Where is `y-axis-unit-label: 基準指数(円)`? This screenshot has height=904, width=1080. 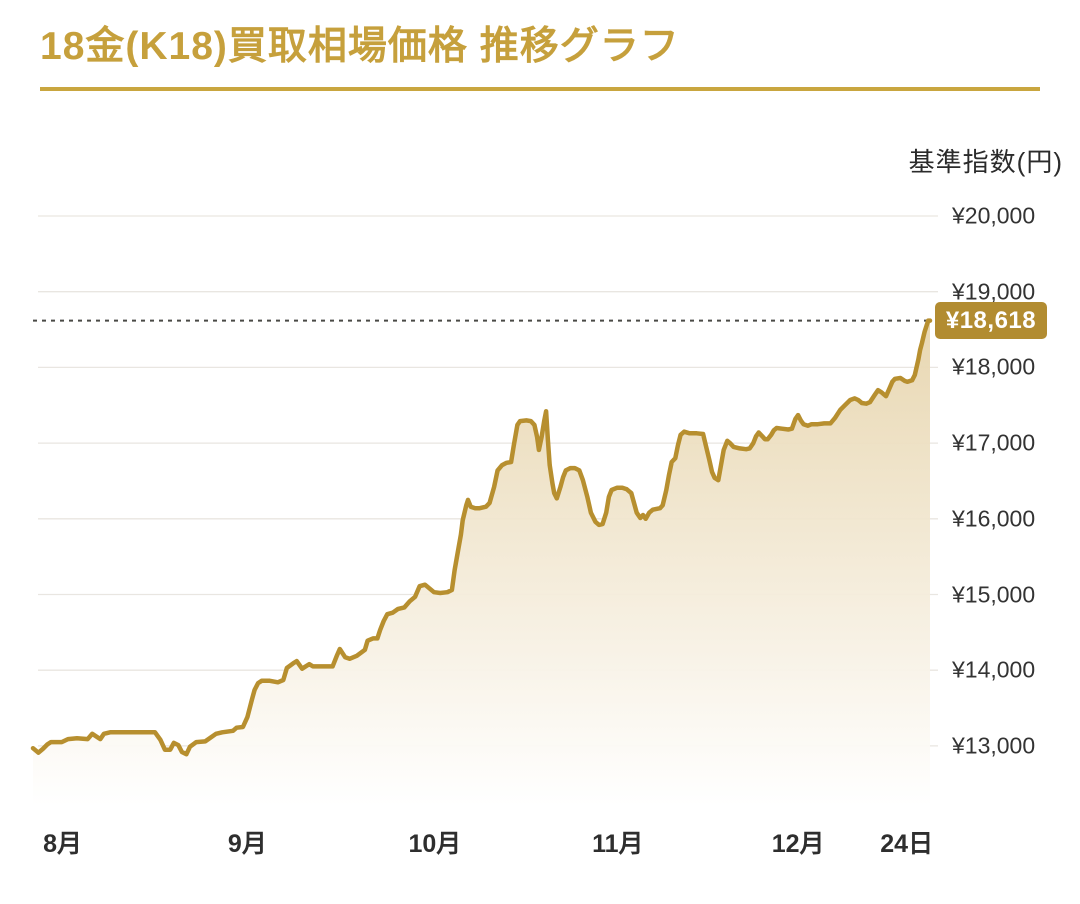
y-axis-unit-label: 基準指数(円) is located at coordinates (985, 162).